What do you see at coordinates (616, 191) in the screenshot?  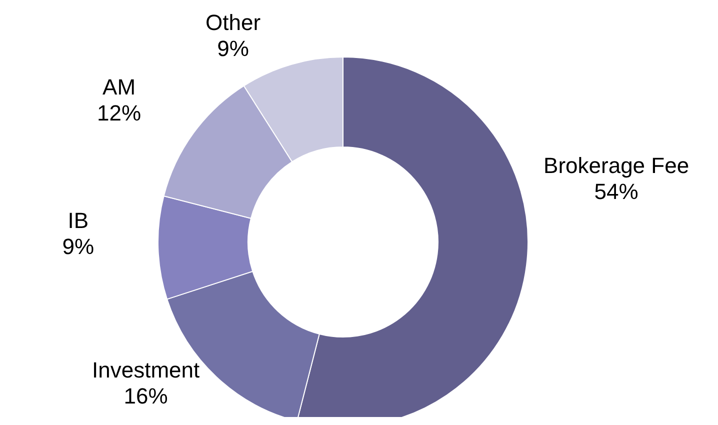 I see `data-label: 54%` at bounding box center [616, 191].